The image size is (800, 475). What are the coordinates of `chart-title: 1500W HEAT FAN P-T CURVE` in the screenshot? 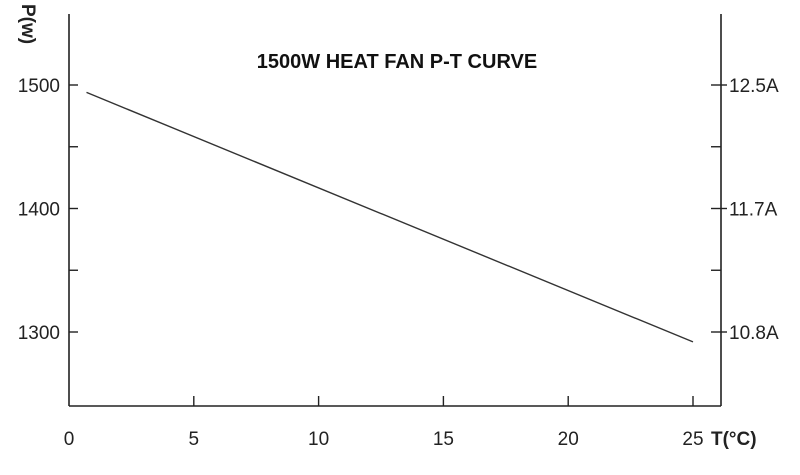 It's located at (397, 62).